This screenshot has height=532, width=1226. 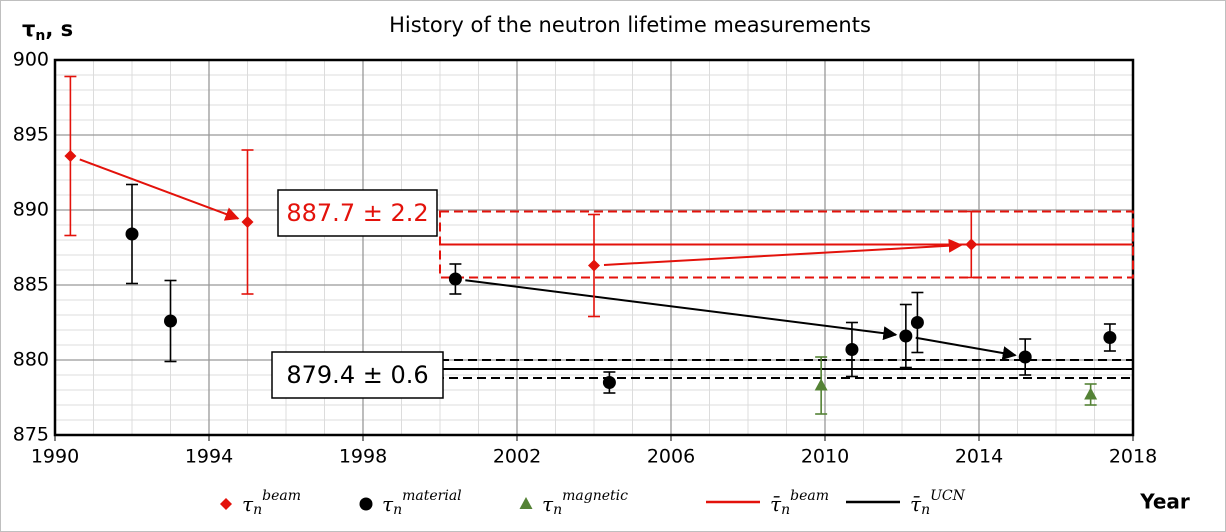 I want to click on legend-sup: magnetic, so click(x=595, y=496).